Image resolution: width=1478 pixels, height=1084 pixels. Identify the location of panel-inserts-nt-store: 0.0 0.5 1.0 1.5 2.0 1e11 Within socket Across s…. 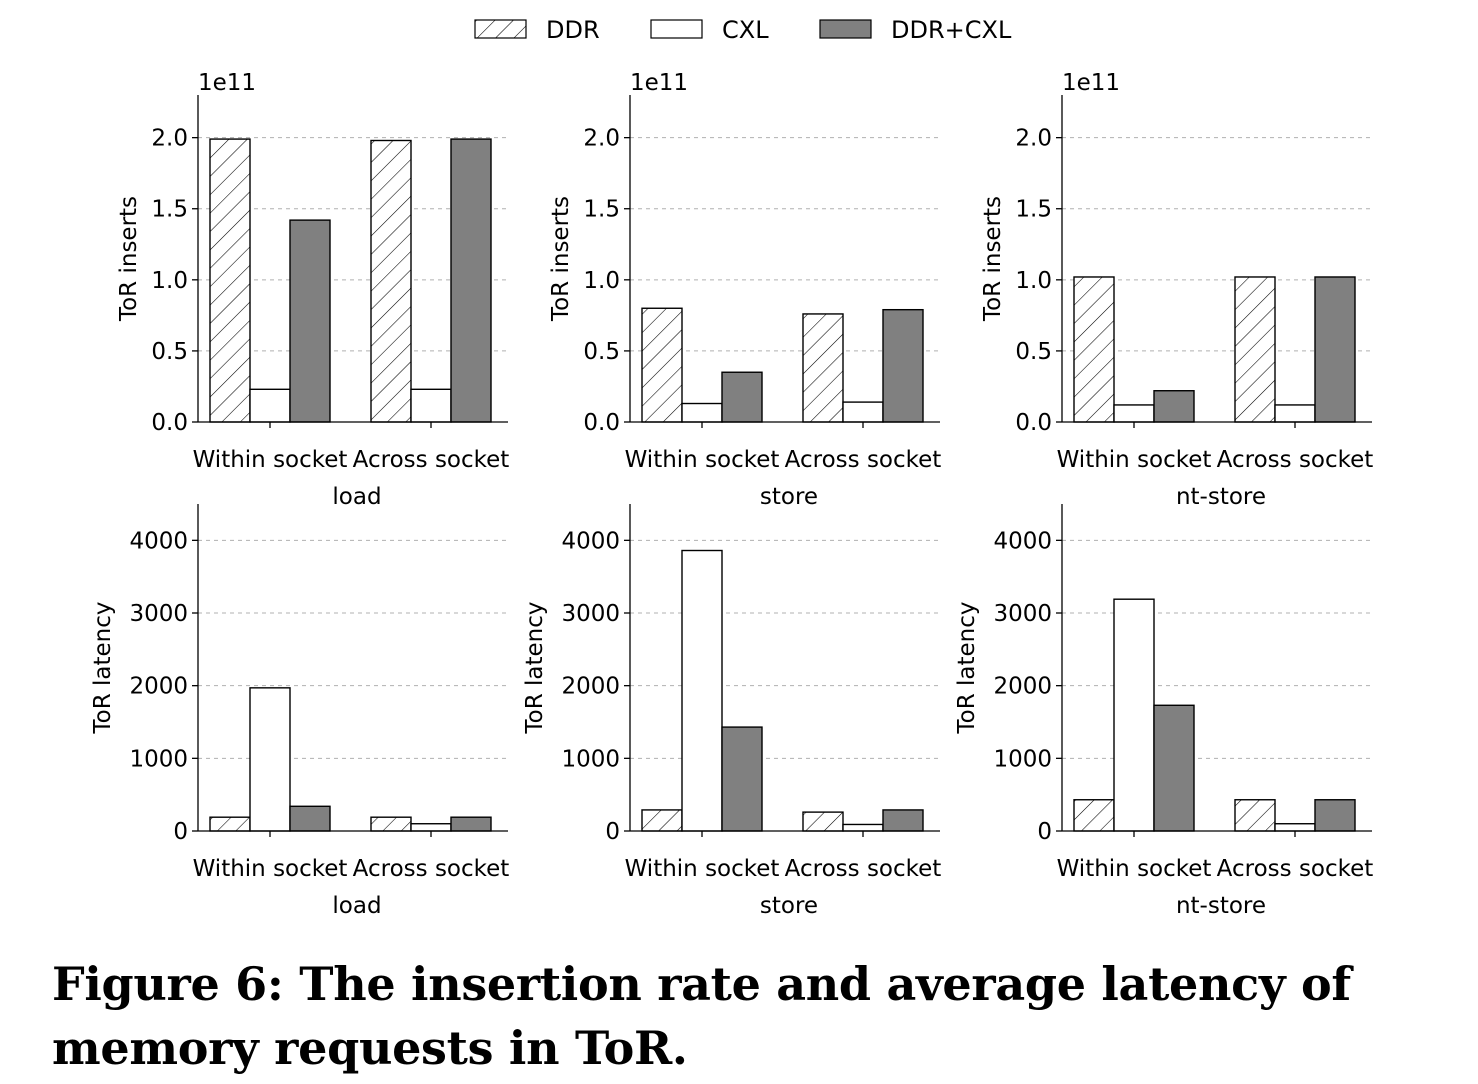
(1176, 290).